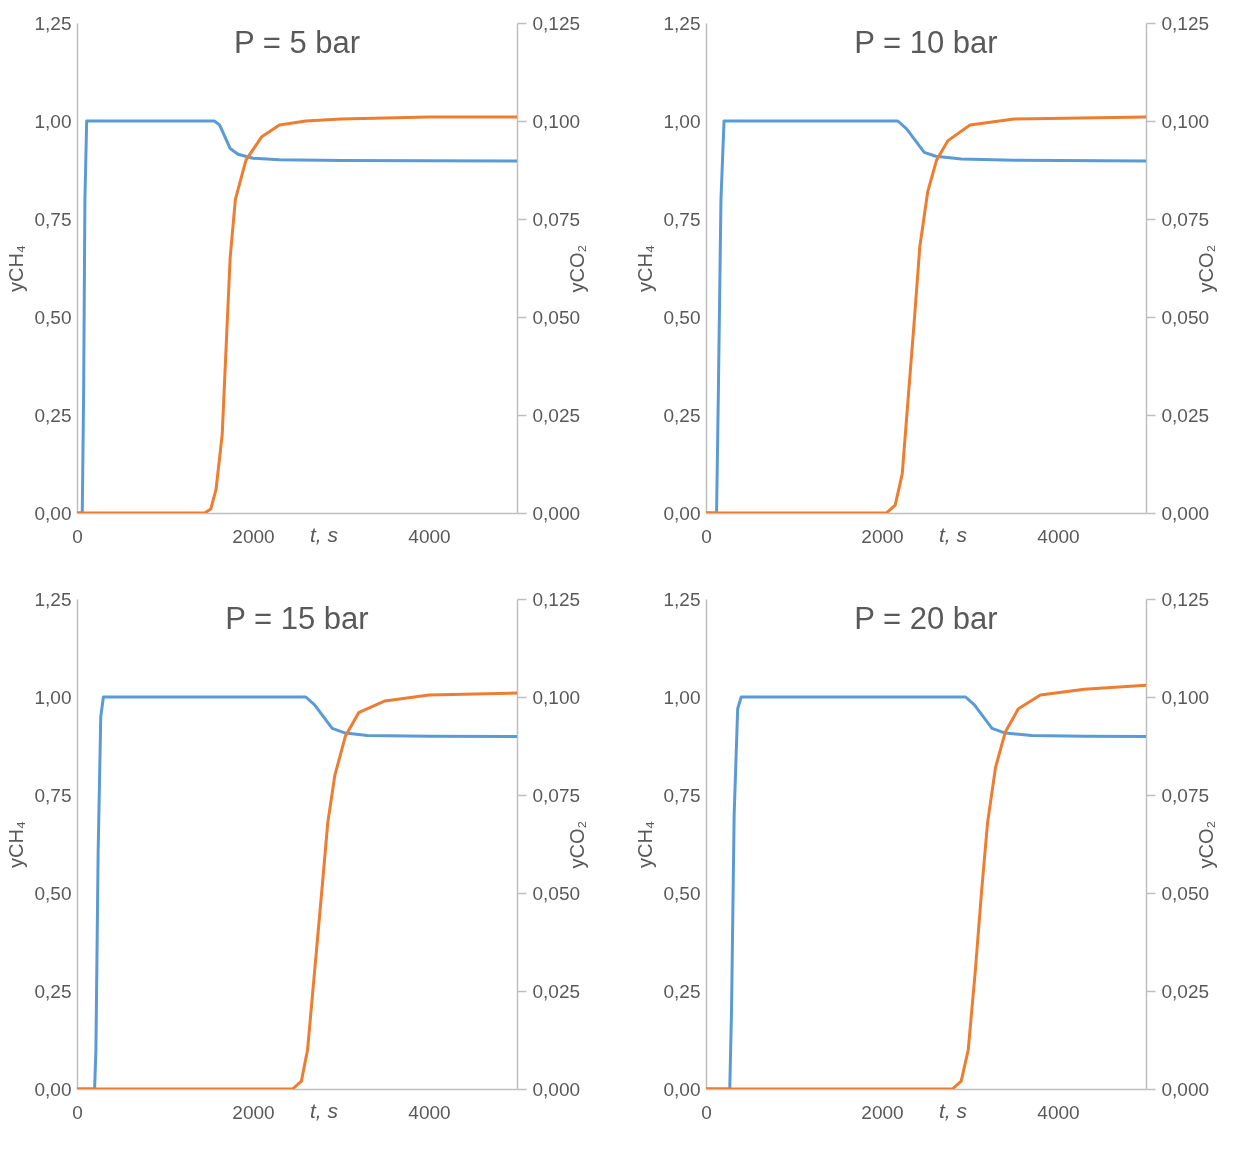  Describe the element at coordinates (297, 42) in the screenshot. I see `chart-title: P = 5 bar` at that location.